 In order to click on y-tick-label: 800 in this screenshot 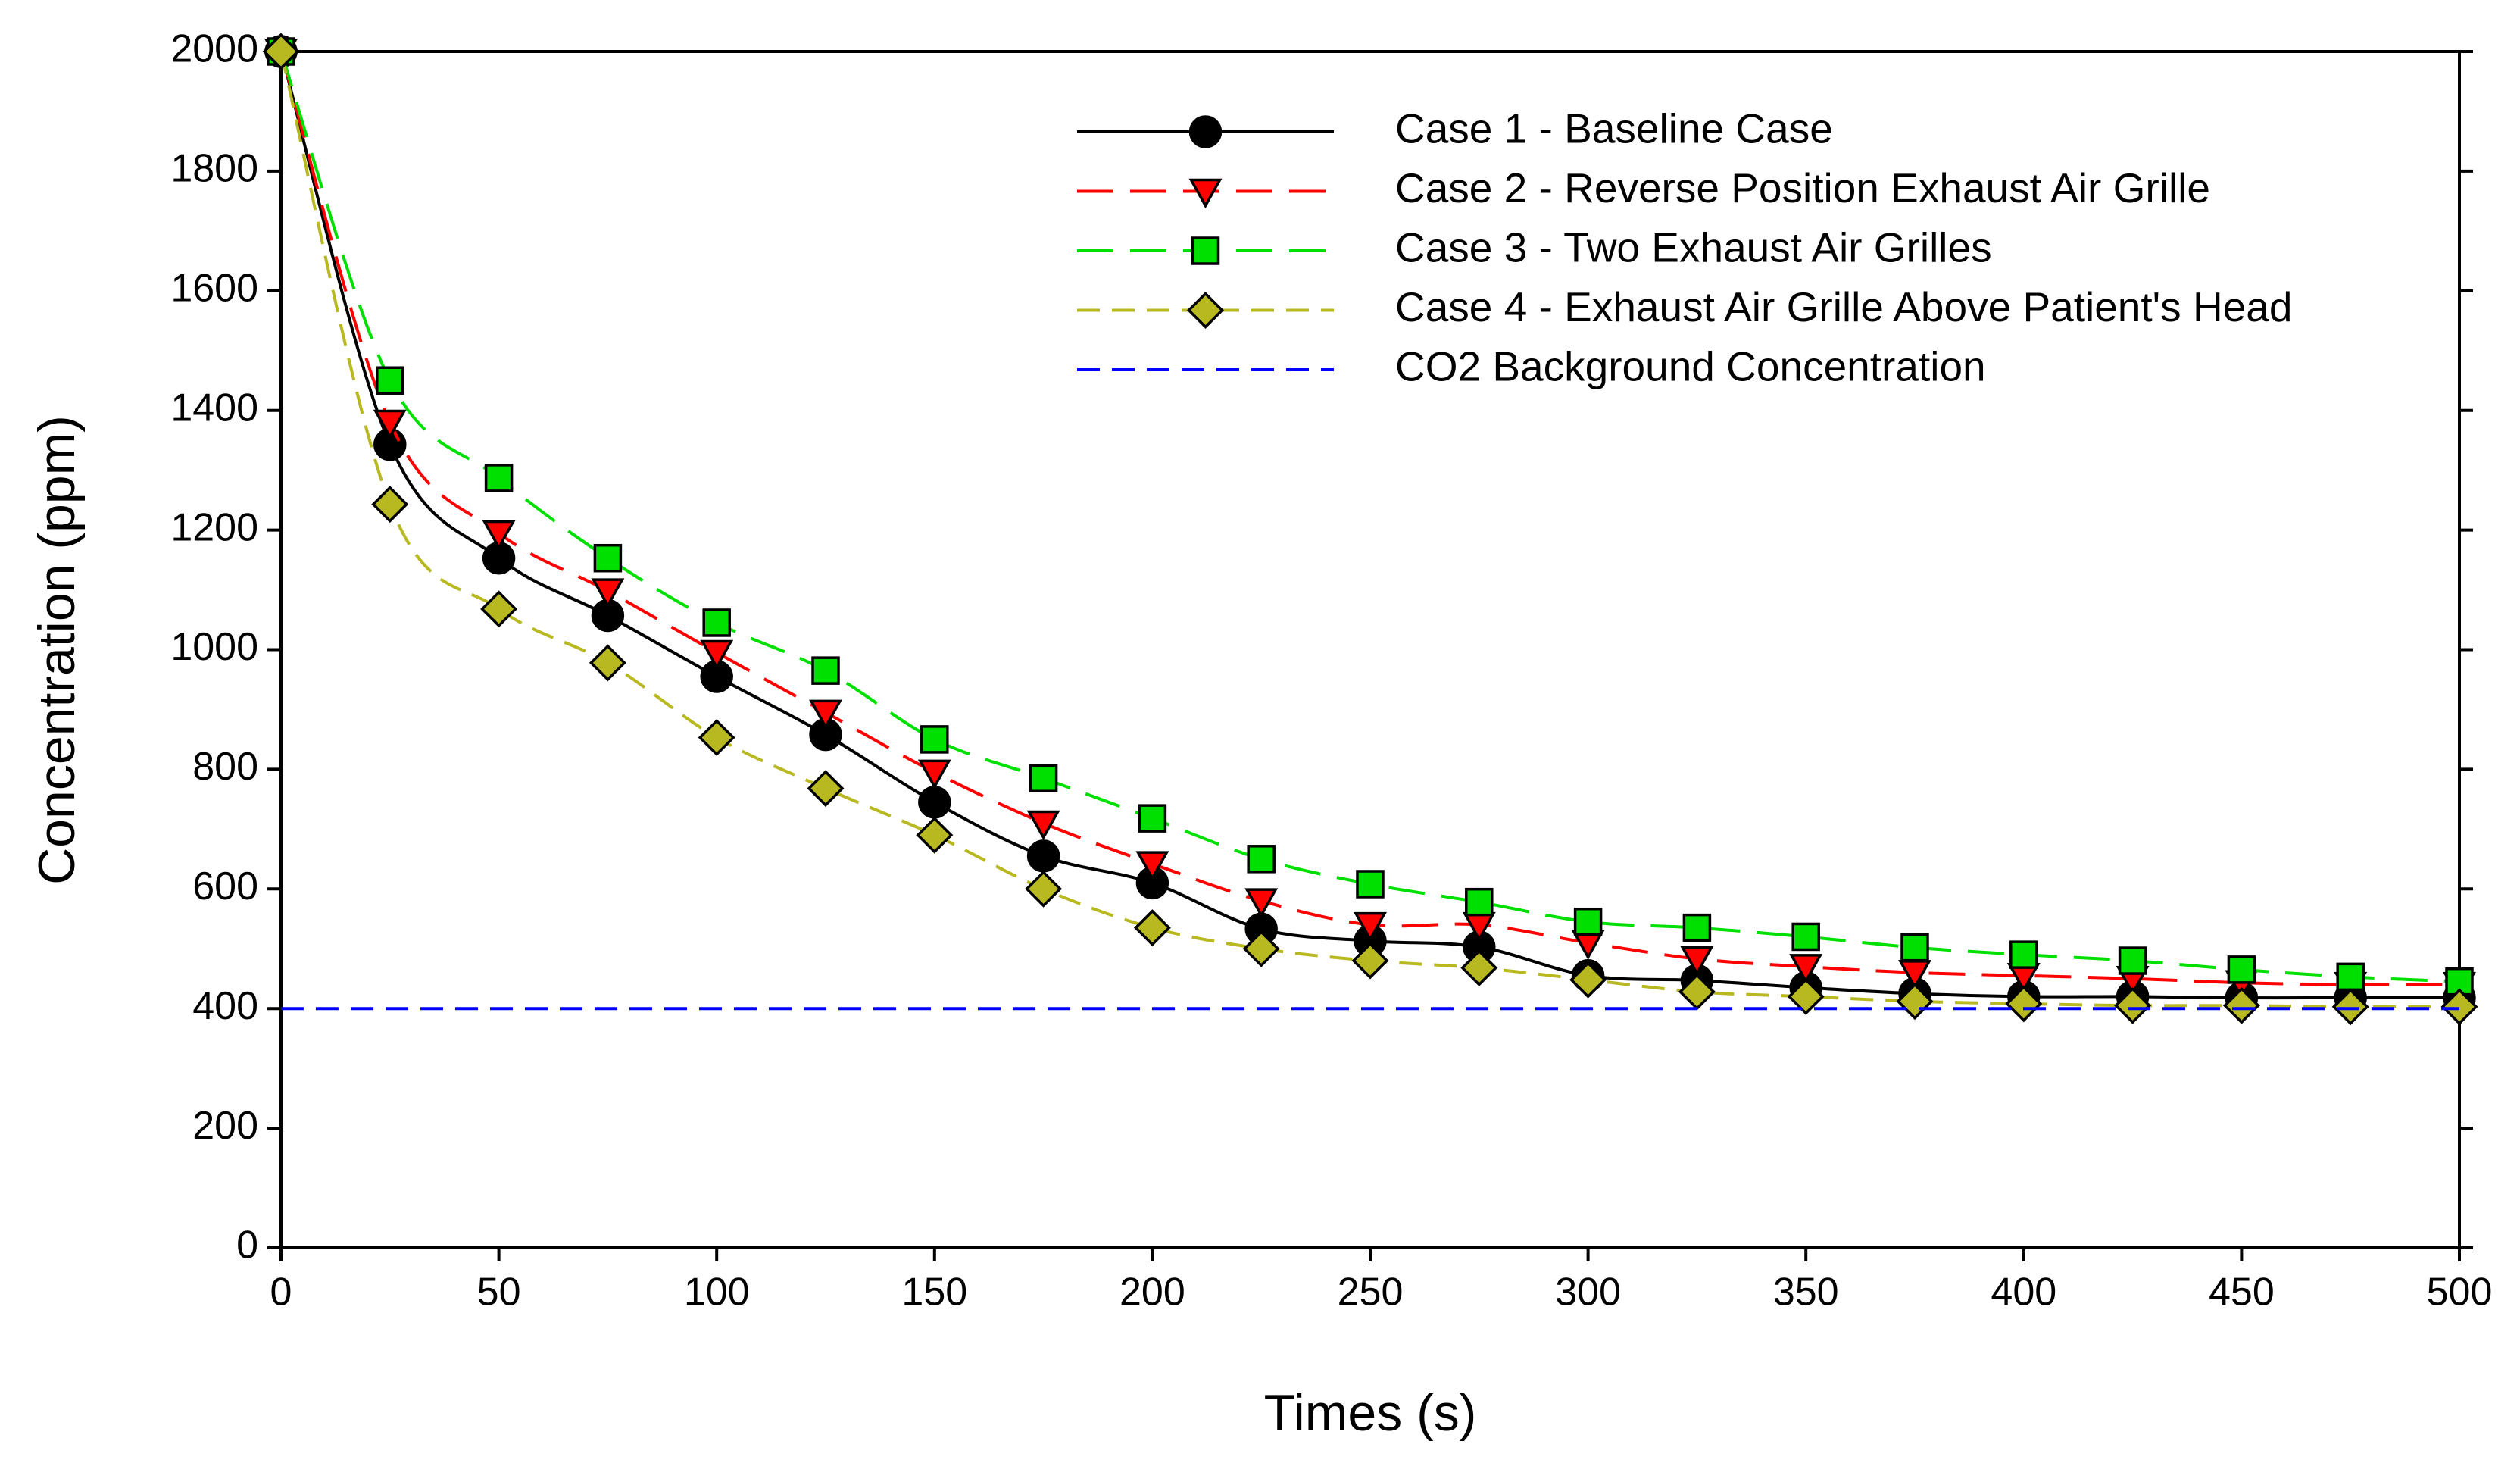, I will do `click(225, 767)`.